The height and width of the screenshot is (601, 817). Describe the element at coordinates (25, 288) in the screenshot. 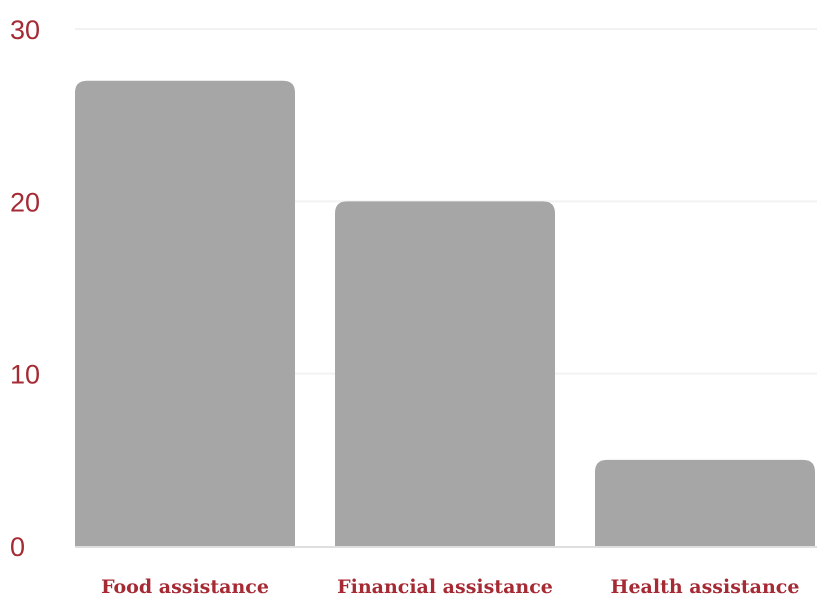

I see `y-axis-ticks: 0 10 20 30` at that location.